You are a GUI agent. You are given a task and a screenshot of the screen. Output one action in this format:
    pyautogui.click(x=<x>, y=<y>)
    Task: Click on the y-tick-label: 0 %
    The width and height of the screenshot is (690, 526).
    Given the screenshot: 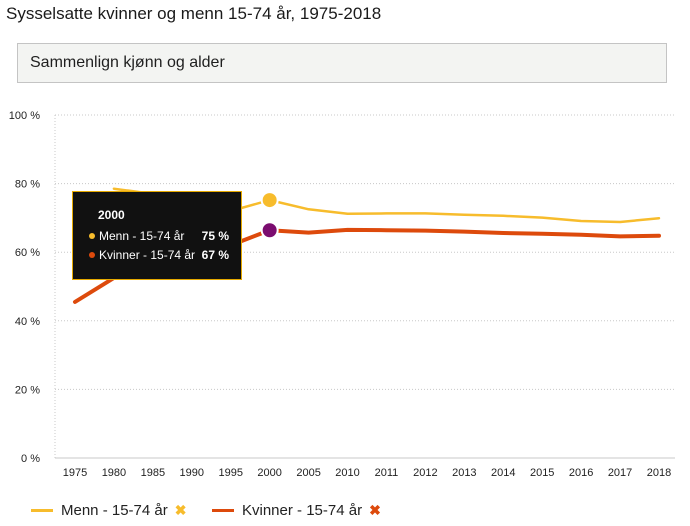 What is the action you would take?
    pyautogui.click(x=30, y=459)
    